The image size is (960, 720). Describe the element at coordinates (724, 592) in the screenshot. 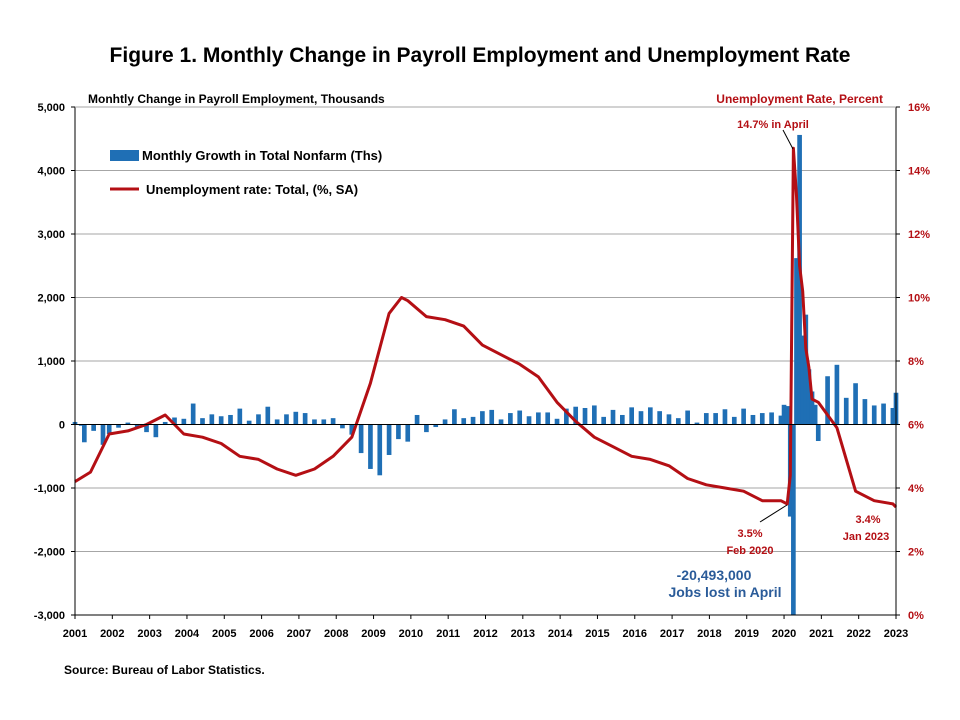

I see `annotation-jobs-lost-label: Jobs lost in April` at that location.